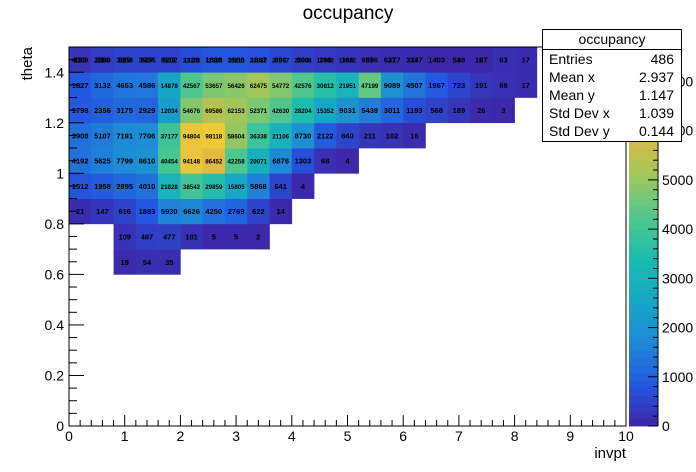  Describe the element at coordinates (612, 131) in the screenshot. I see `stats-row: Std Dev y 0.144` at that location.